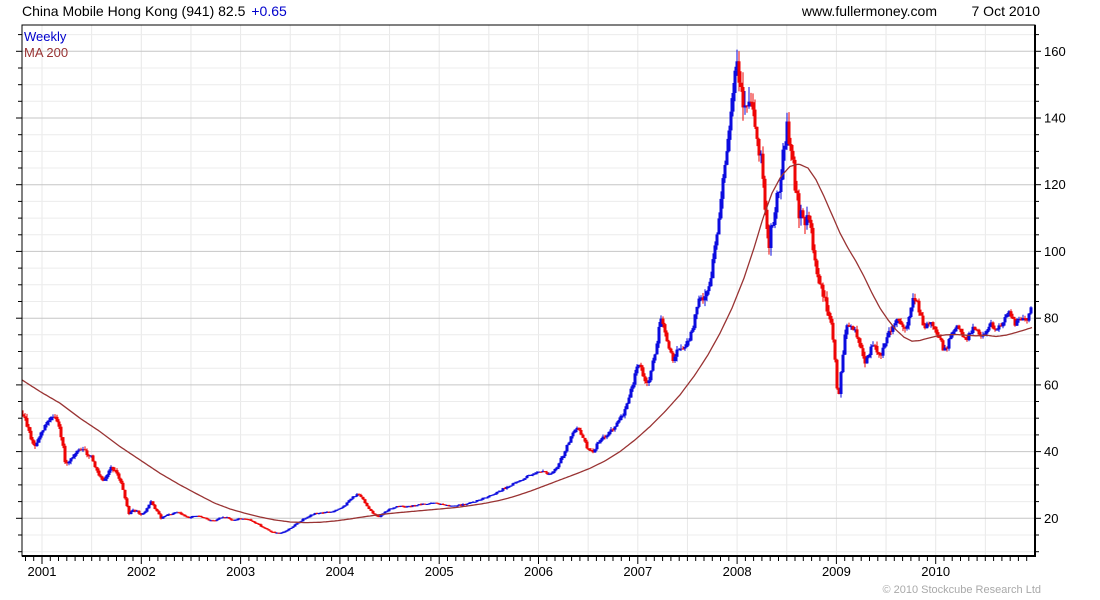 Image resolution: width=1100 pixels, height=600 pixels. What do you see at coordinates (42, 571) in the screenshot?
I see `svg-text: 2001` at bounding box center [42, 571].